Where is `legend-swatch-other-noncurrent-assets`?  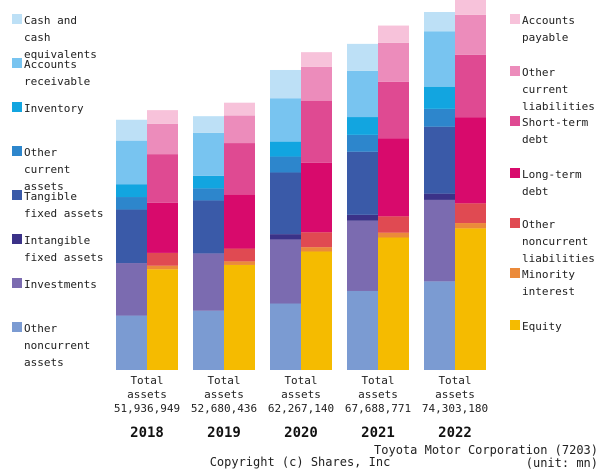
legend-swatch-other-noncurrent-assets is located at coordinates (17, 327).